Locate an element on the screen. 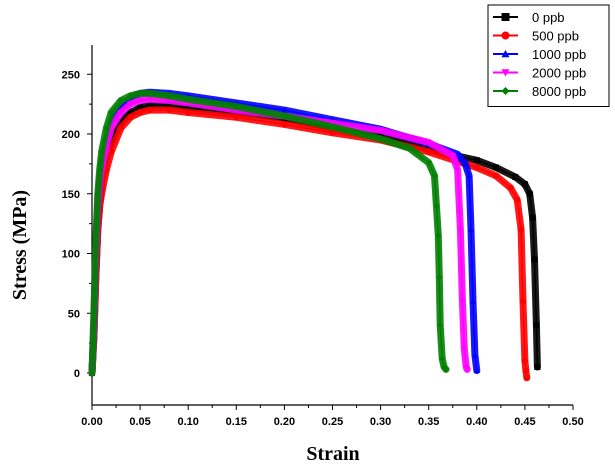  x-tick-label: 0.30 is located at coordinates (380, 422).